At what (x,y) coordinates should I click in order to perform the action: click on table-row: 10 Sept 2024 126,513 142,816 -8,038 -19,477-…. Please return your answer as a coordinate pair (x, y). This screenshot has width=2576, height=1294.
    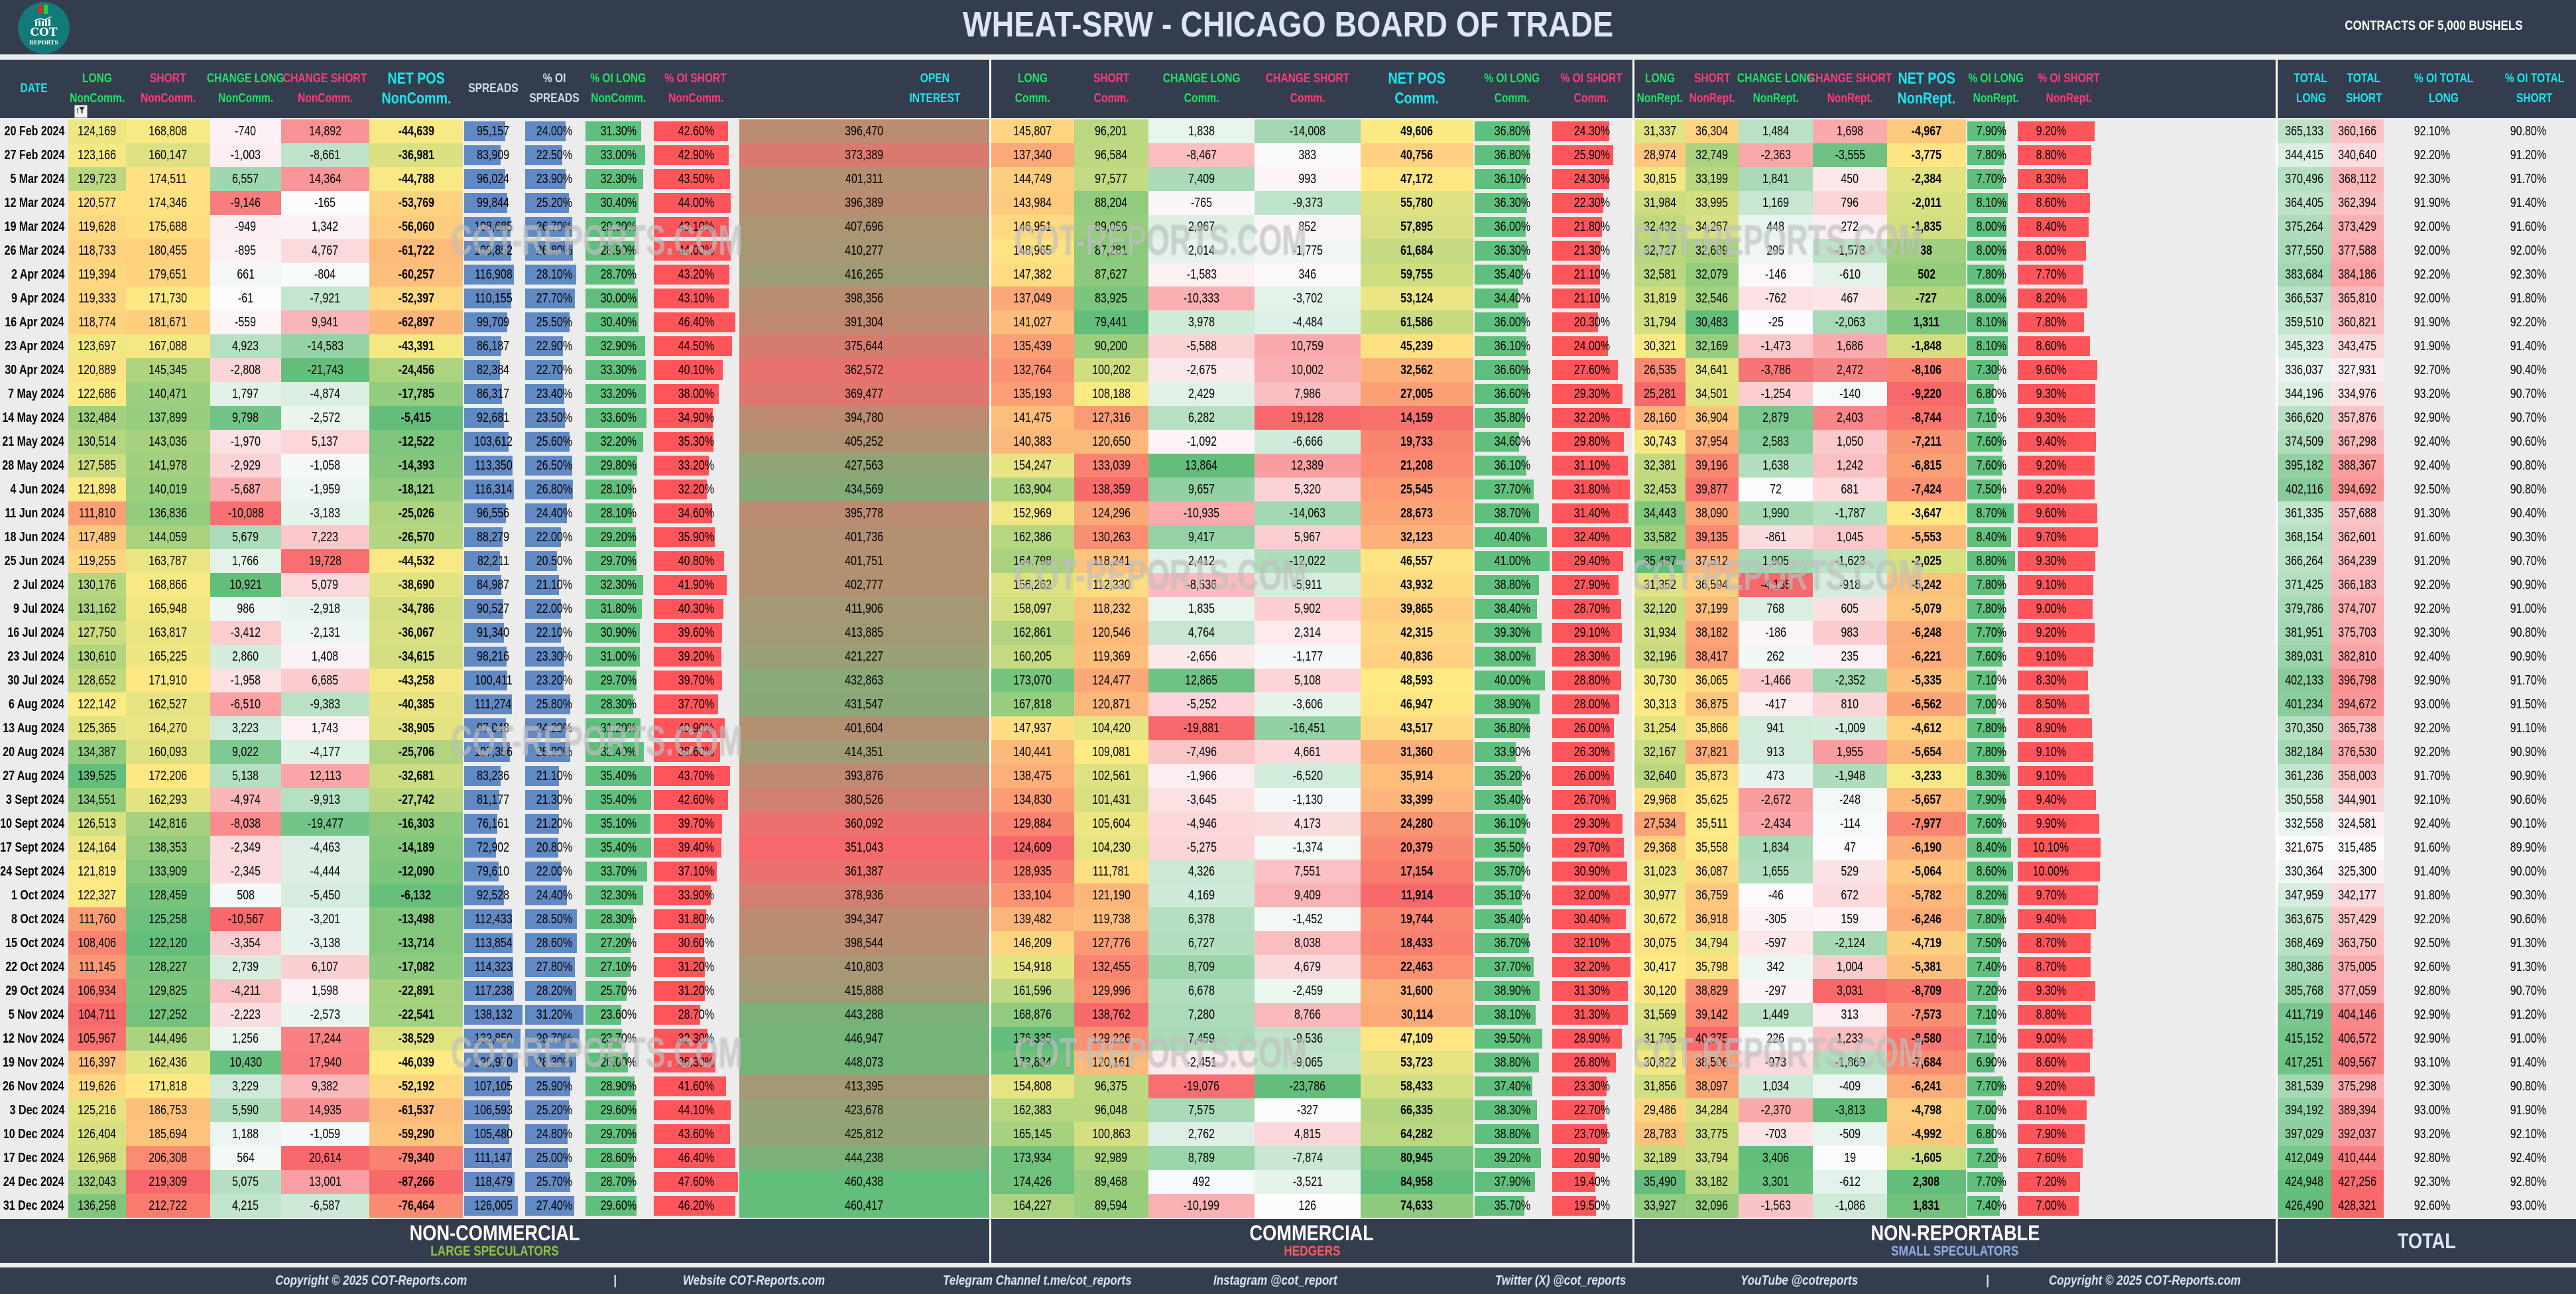
    Looking at the image, I should click on (1288, 824).